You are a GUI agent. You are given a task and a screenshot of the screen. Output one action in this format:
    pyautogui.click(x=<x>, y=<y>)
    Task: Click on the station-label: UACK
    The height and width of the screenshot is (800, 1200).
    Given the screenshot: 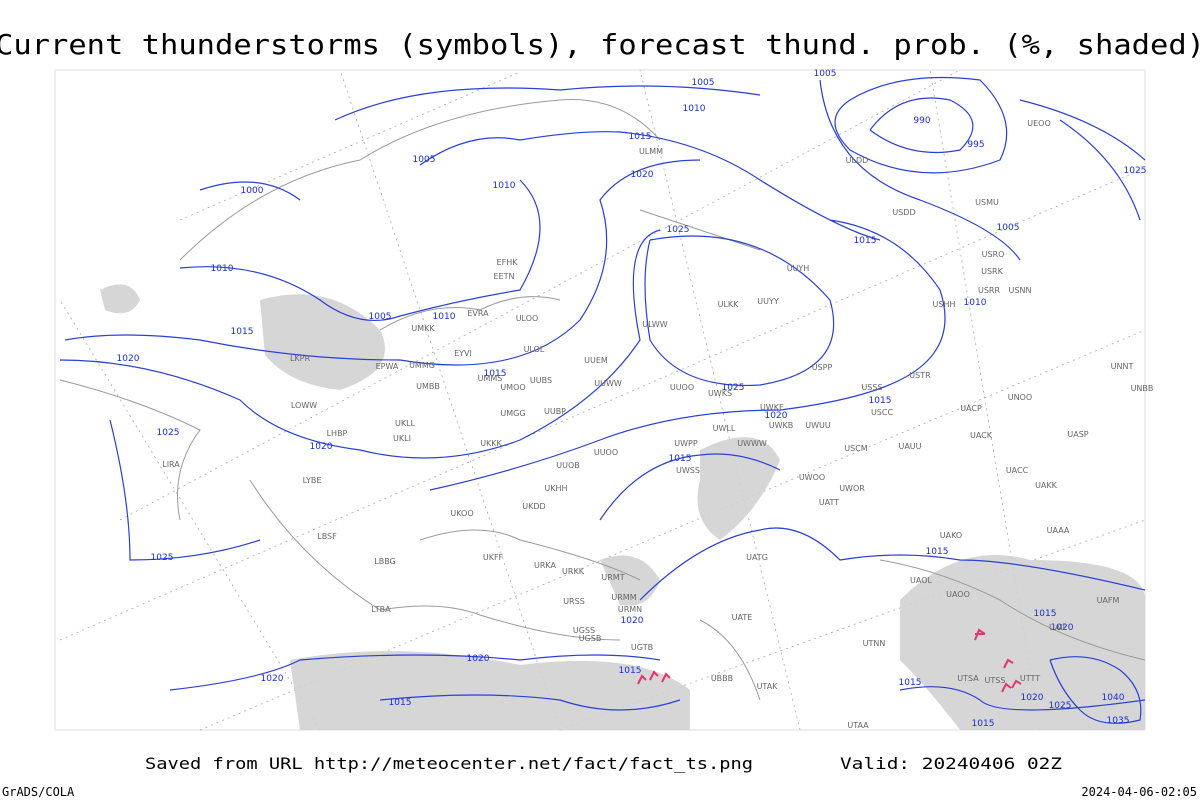 What is the action you would take?
    pyautogui.click(x=981, y=435)
    